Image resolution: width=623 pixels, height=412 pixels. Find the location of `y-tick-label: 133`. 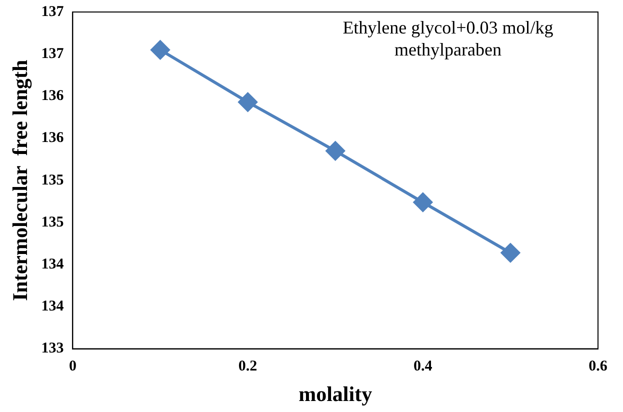

y-tick-label: 133 is located at coordinates (52, 348).